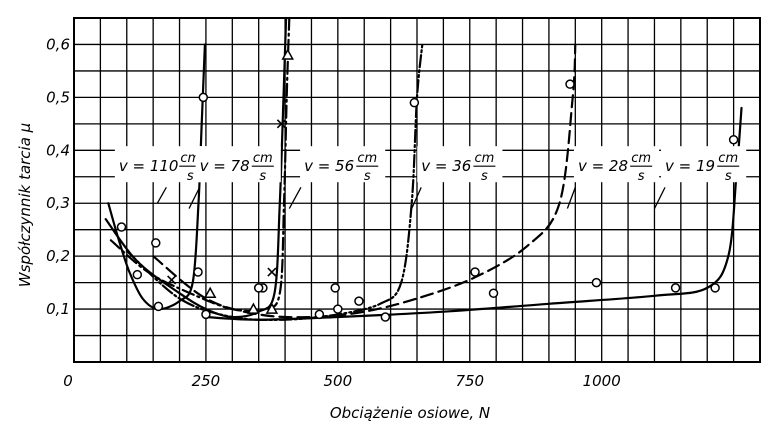 The width and height of the screenshot is (784, 426). I want to click on series-label-prefix: v = 28, so click(603, 166).